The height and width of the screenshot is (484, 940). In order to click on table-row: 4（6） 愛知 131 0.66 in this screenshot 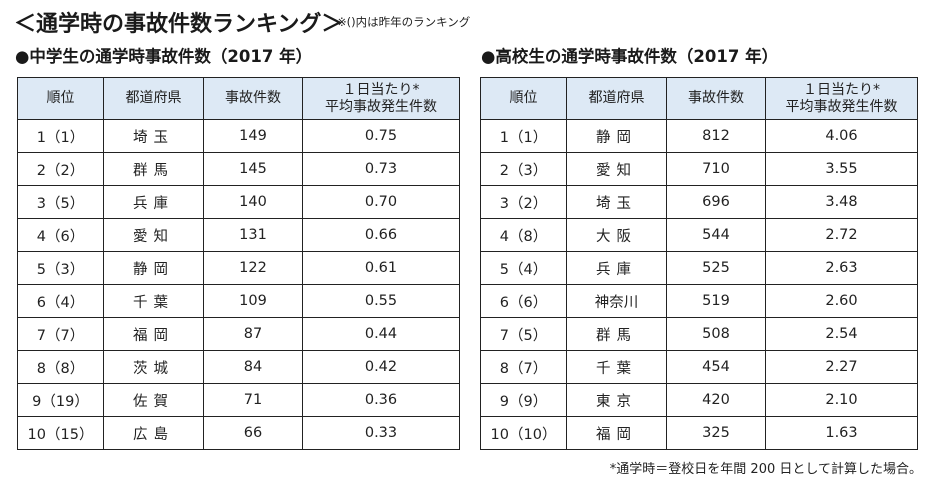, I will do `click(238, 235)`.